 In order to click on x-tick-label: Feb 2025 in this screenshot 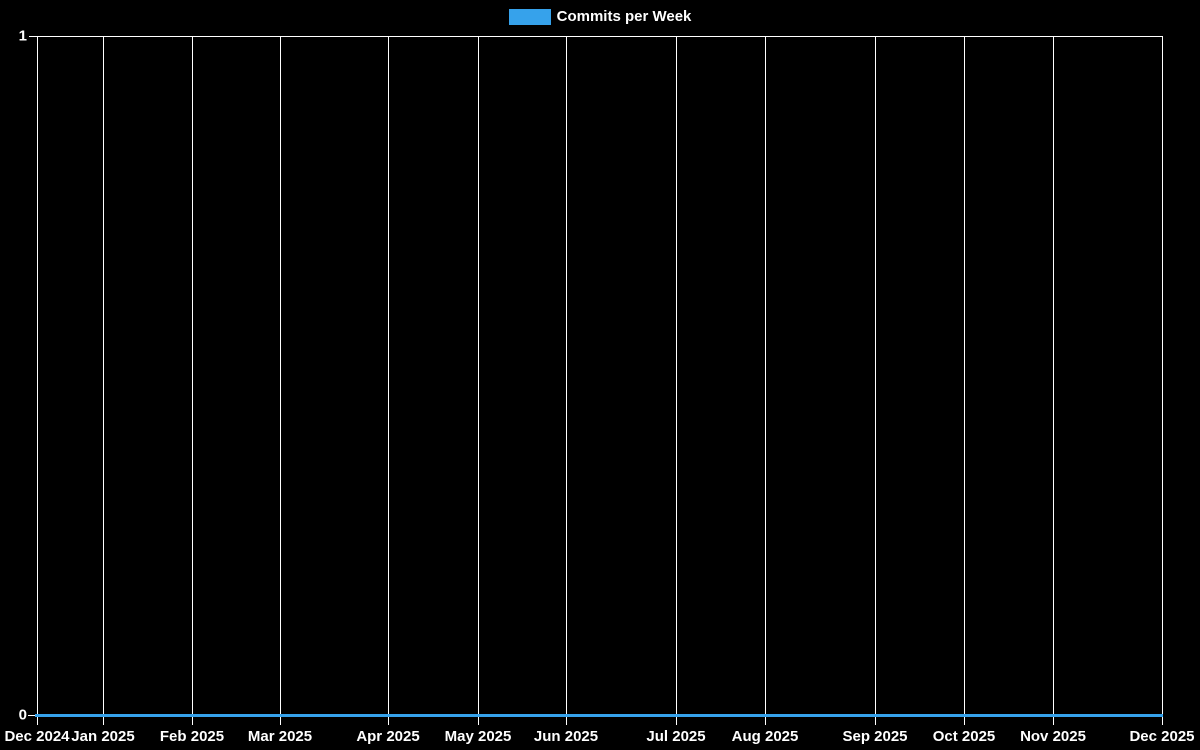, I will do `click(192, 736)`.